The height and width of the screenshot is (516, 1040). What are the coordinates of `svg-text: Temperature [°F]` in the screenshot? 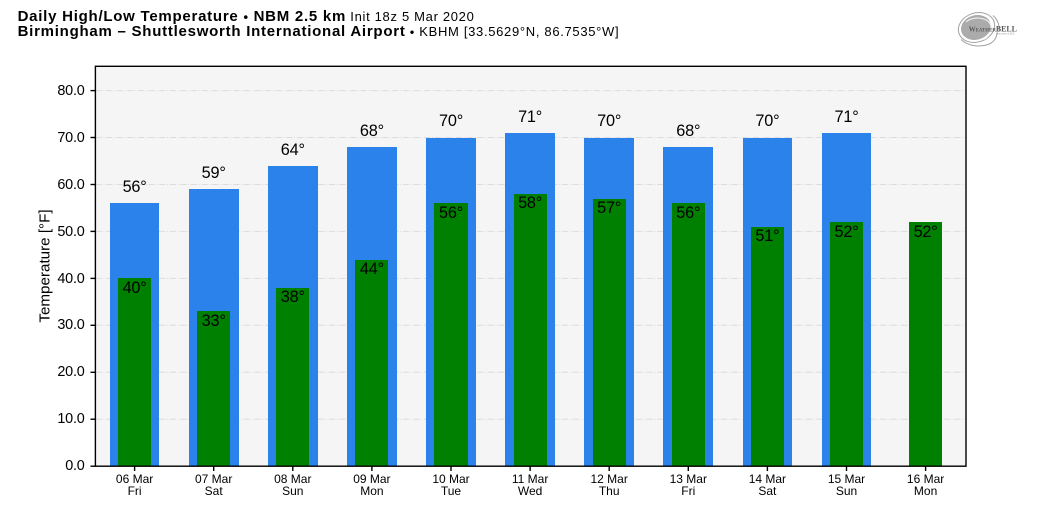 It's located at (45, 265).